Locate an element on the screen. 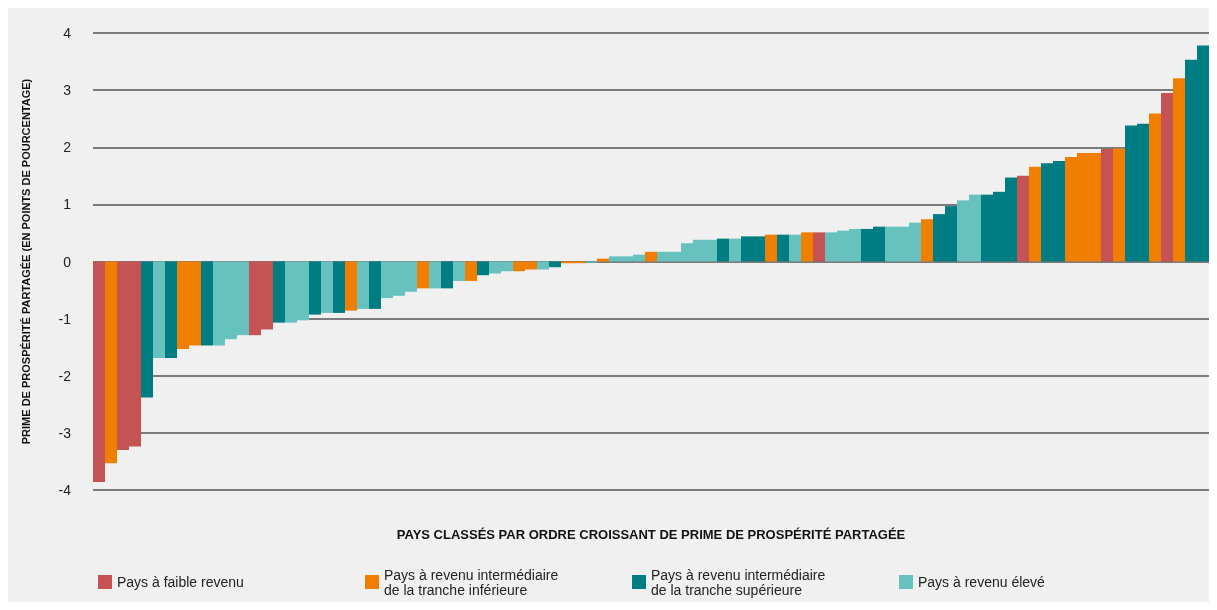 The height and width of the screenshot is (610, 1217). legend-label: Pays à faible revenu is located at coordinates (180, 582).